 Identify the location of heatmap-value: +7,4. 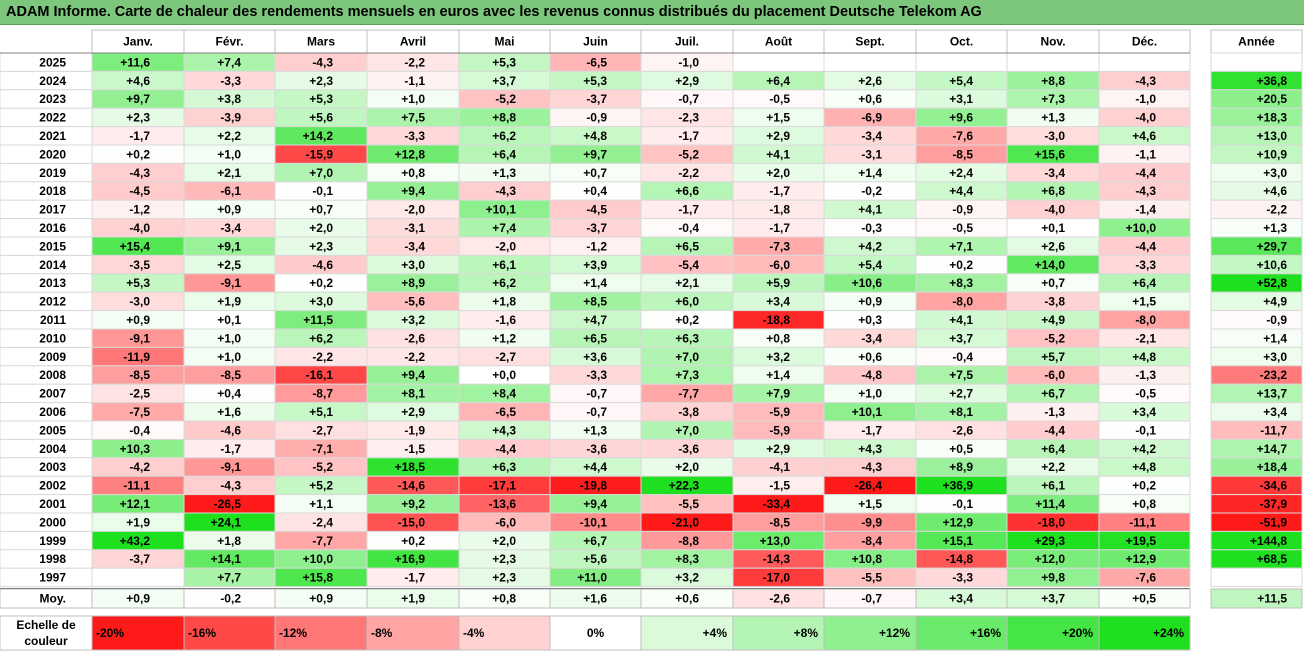
(504, 228).